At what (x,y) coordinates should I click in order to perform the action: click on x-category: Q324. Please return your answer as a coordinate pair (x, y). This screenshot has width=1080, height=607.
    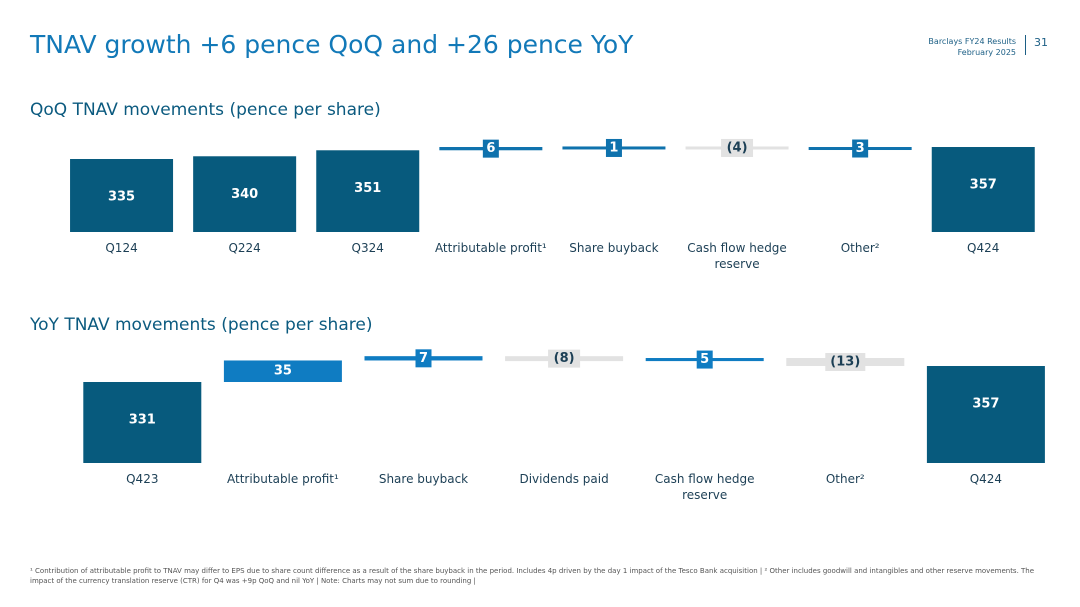
    Looking at the image, I should click on (367, 248).